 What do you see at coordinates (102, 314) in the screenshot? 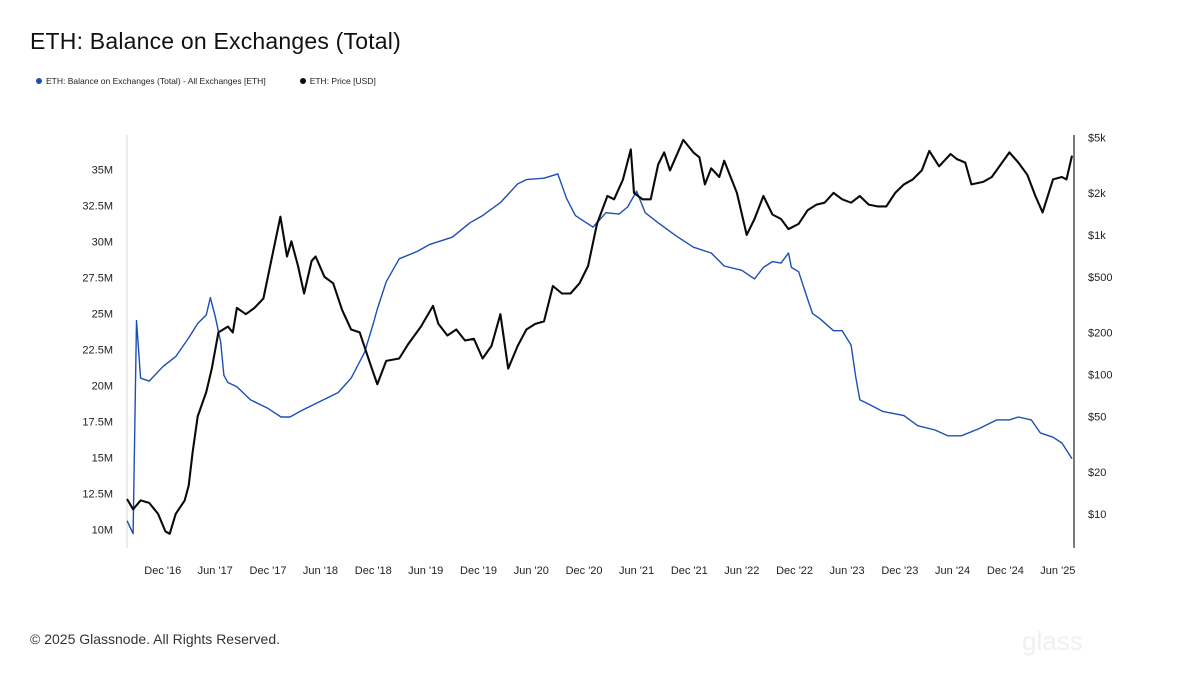
I see `y-left-tick-label: 25M` at bounding box center [102, 314].